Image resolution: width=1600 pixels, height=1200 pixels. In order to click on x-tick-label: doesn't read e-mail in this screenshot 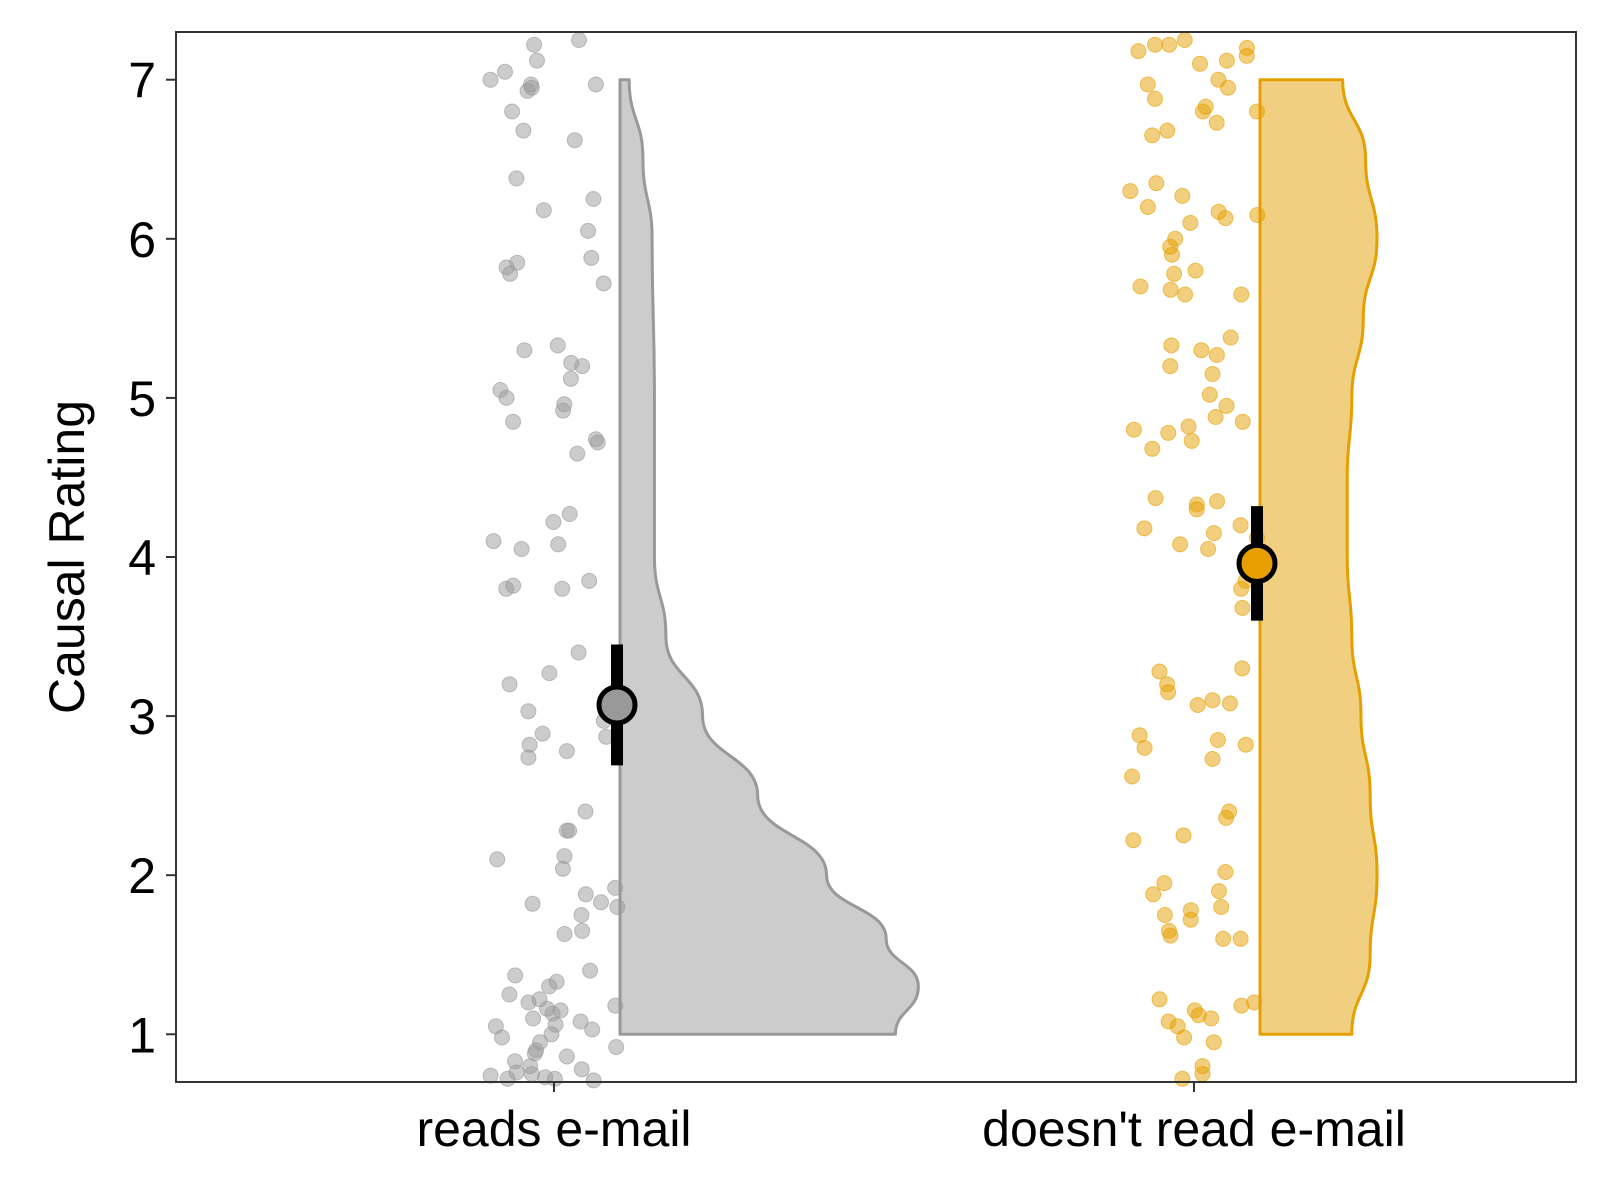, I will do `click(1194, 1129)`.